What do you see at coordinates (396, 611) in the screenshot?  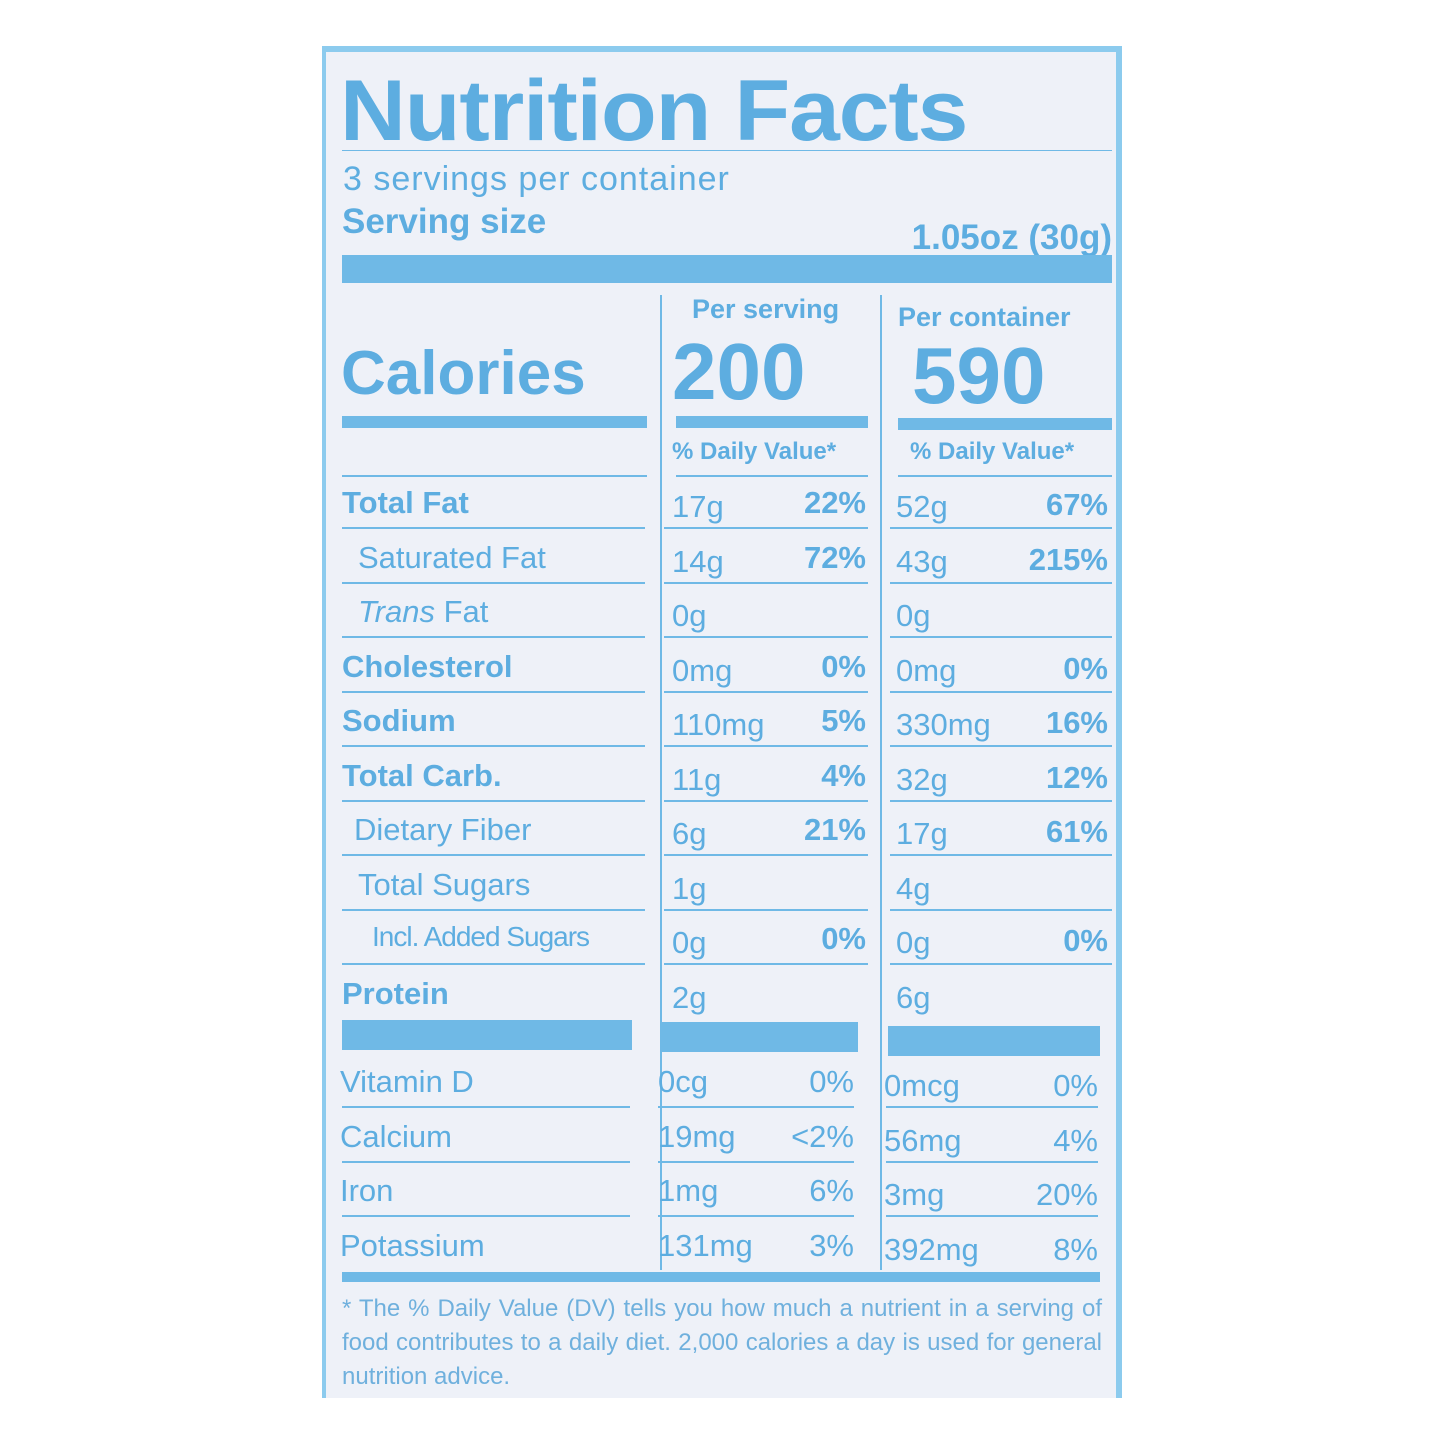 I see `nutrient-label-italic: Trans` at bounding box center [396, 611].